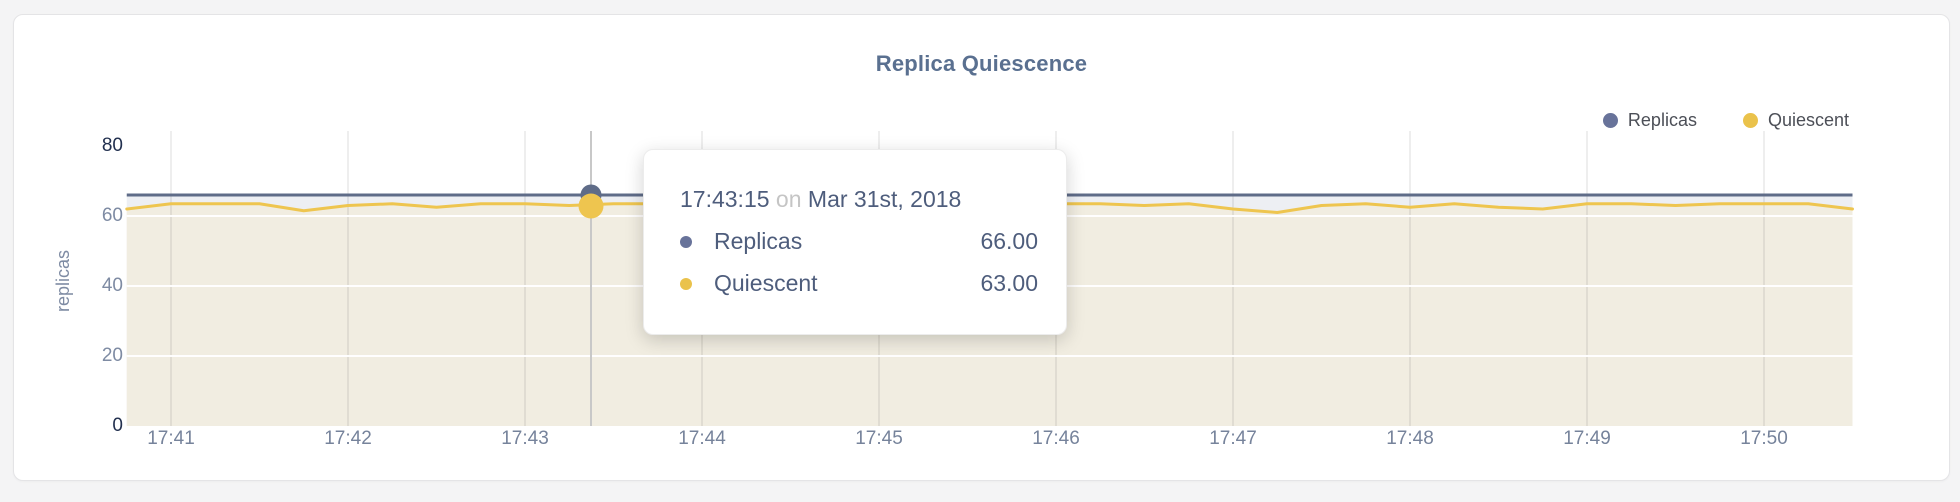 Image resolution: width=1960 pixels, height=502 pixels. Describe the element at coordinates (766, 283) in the screenshot. I see `tooltip-label-quiescent: Quiescent` at that location.